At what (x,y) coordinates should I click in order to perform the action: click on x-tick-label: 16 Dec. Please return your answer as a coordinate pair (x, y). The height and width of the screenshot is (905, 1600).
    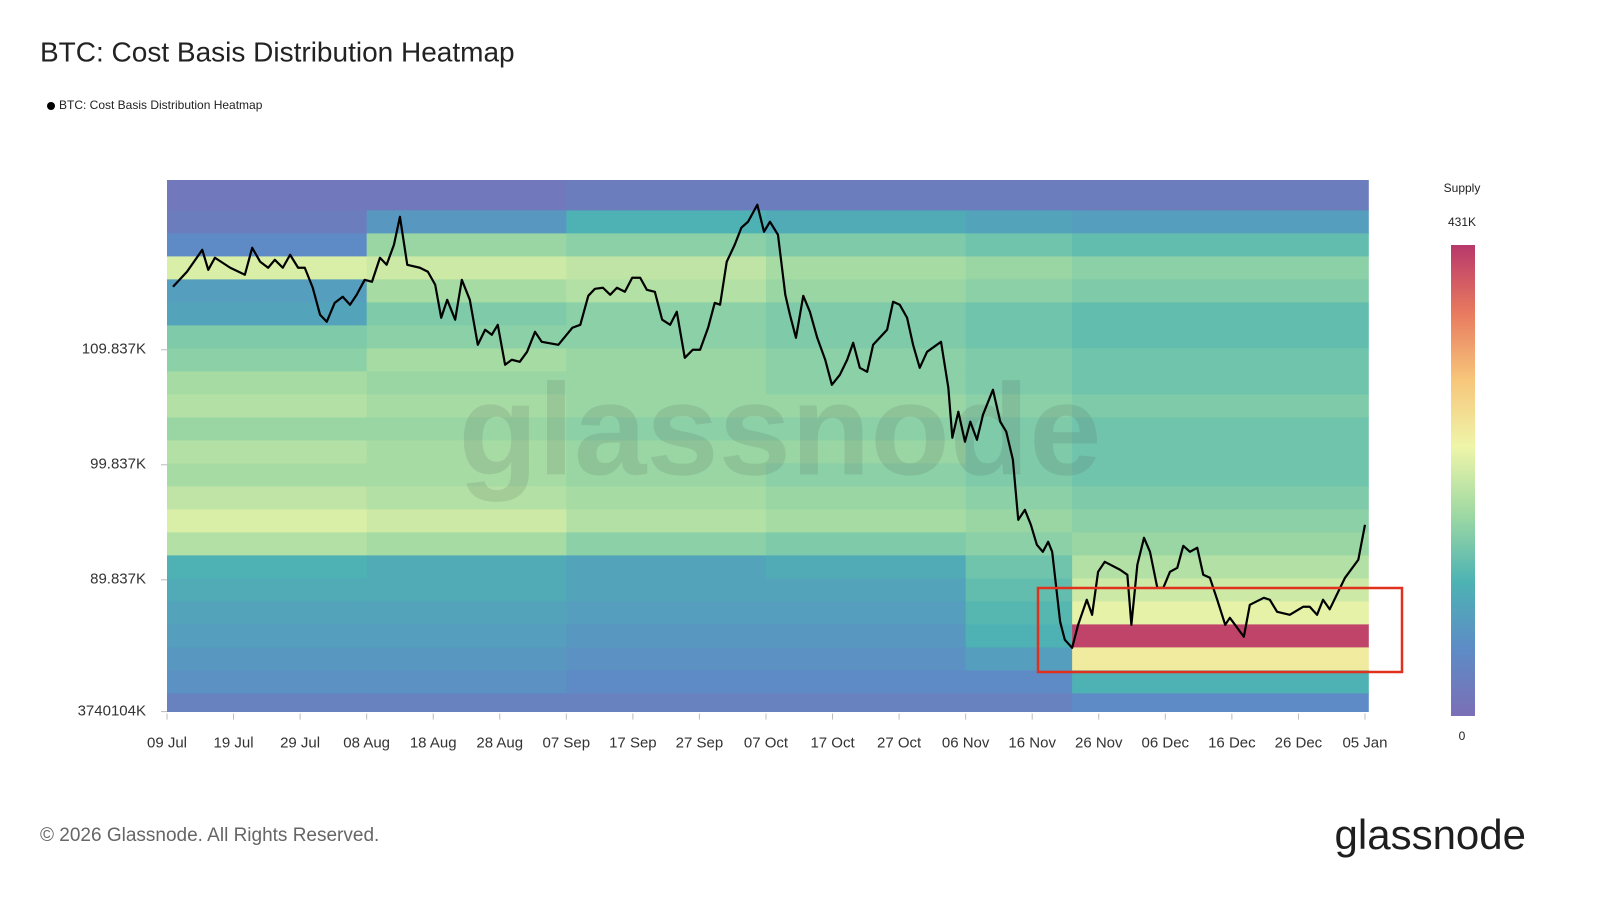
    Looking at the image, I should click on (1232, 743).